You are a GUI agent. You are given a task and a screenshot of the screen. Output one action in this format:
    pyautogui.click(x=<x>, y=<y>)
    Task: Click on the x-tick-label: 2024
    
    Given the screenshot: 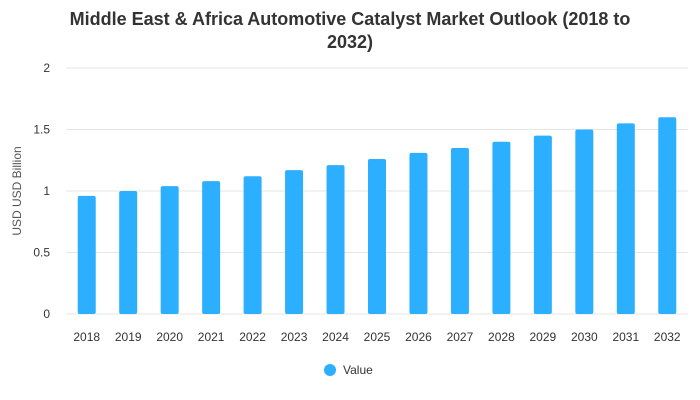 What is the action you would take?
    pyautogui.click(x=335, y=337)
    